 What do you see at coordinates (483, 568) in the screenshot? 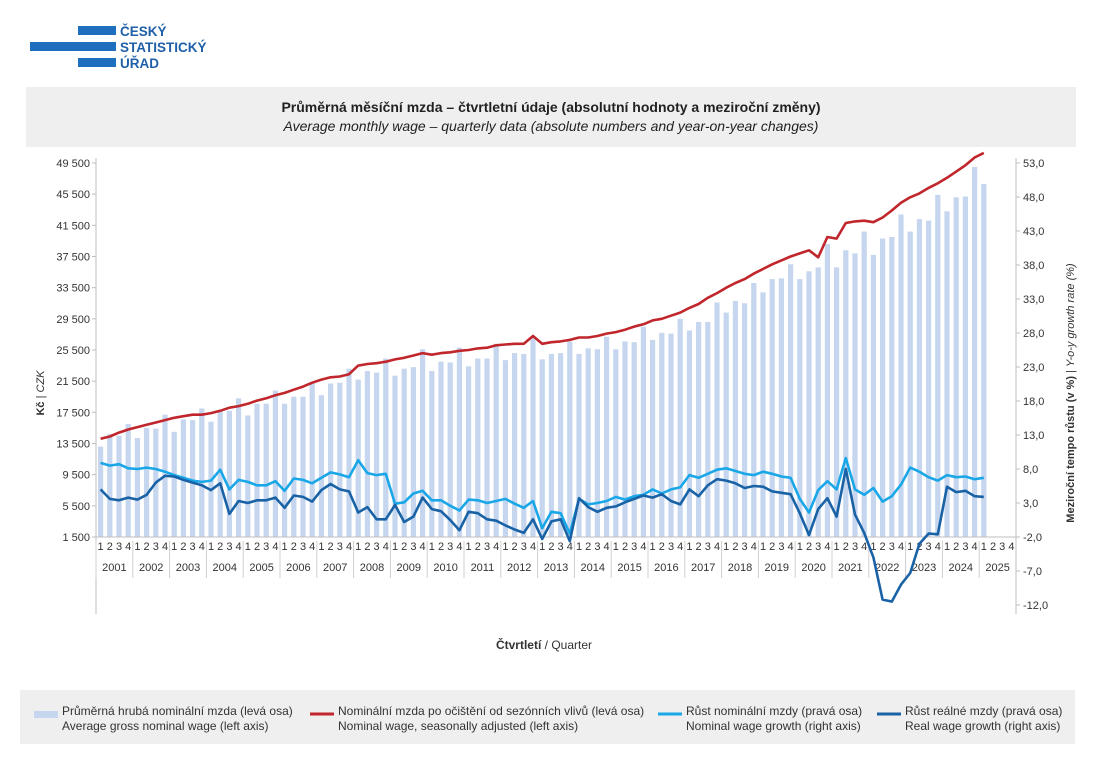
I see `year-tick-label: 2011` at bounding box center [483, 568].